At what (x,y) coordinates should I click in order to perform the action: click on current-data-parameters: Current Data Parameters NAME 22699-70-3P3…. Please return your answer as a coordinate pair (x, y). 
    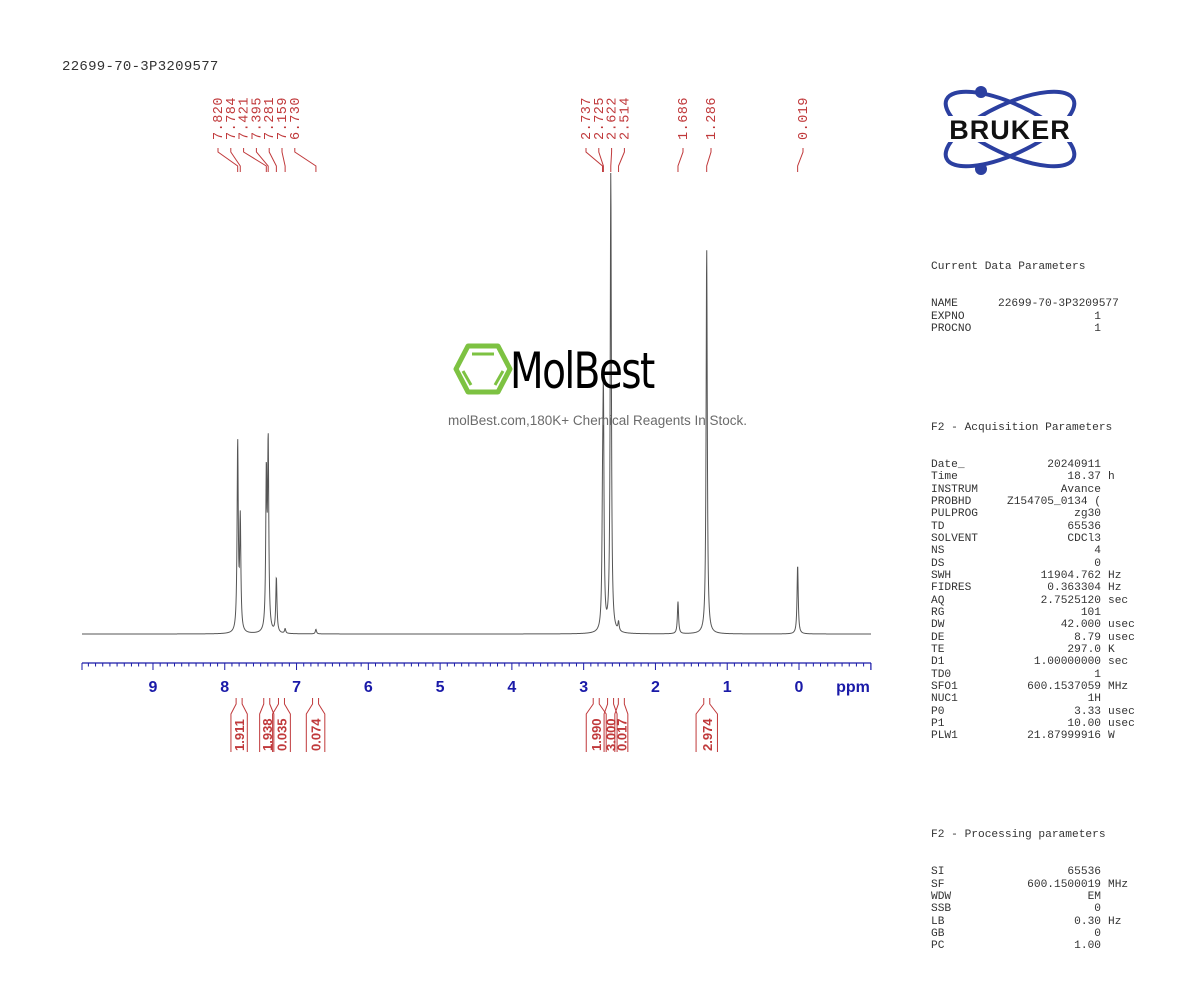
    Looking at the image, I should click on (1033, 298).